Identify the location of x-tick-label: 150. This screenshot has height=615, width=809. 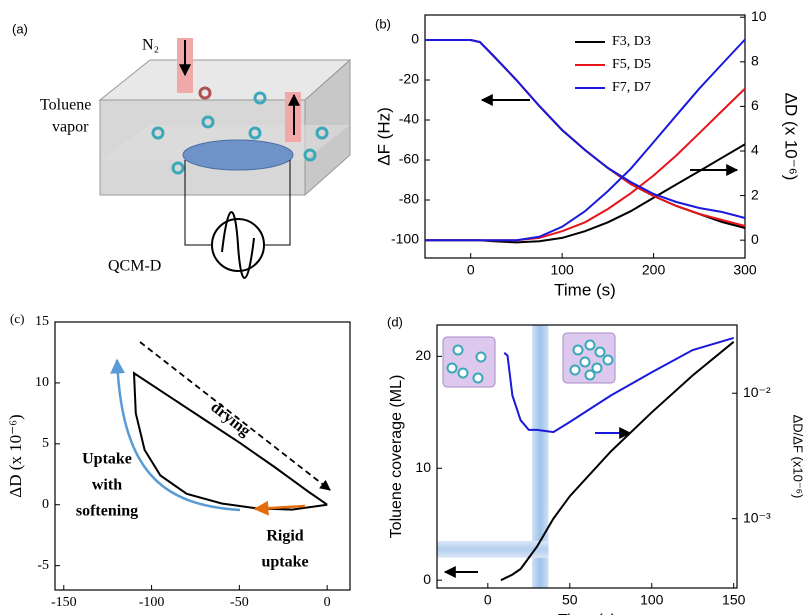
(734, 600).